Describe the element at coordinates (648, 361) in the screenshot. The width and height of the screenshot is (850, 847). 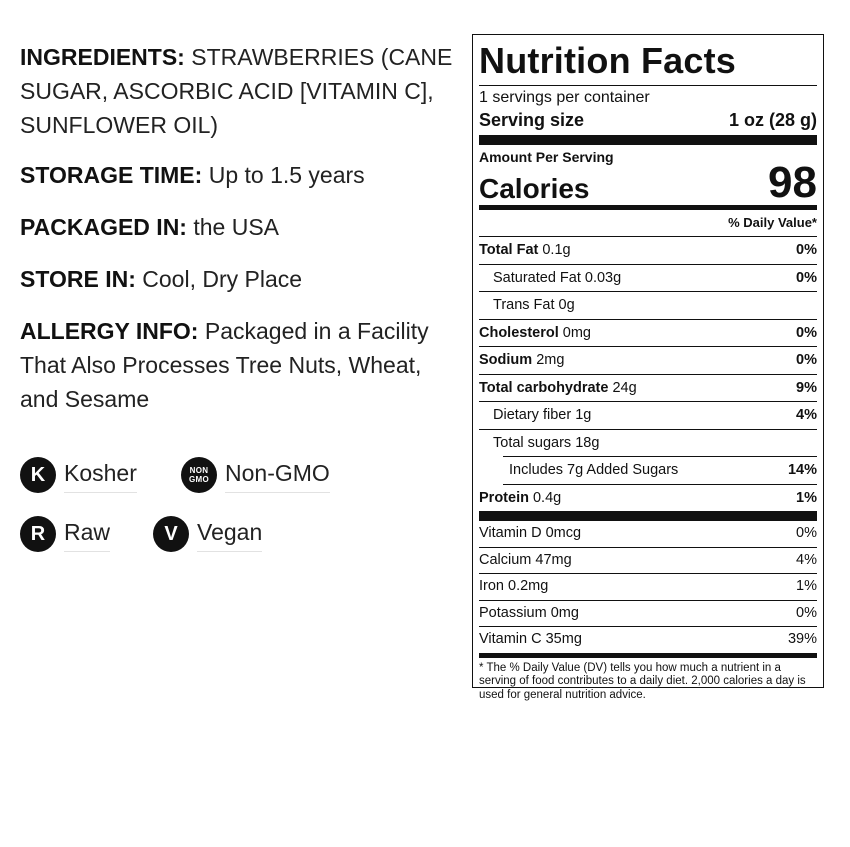
I see `row-sodium: Sodium 2mg 0%` at that location.